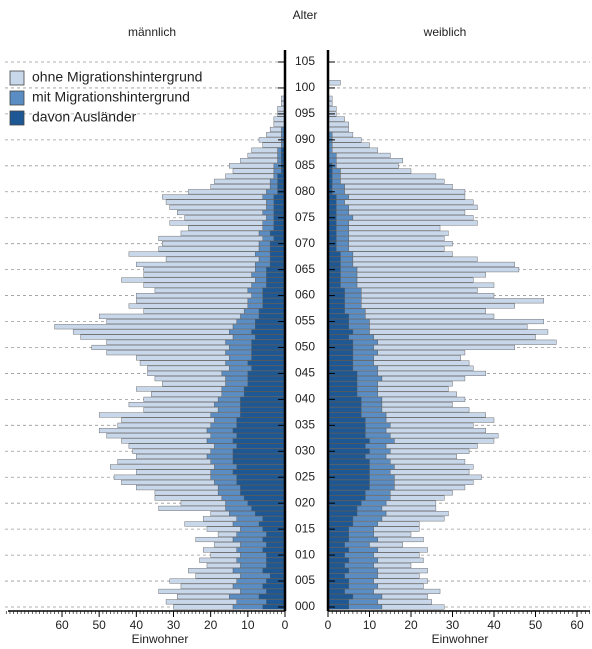  I want to click on y-tick-label: 030, so click(305, 450).